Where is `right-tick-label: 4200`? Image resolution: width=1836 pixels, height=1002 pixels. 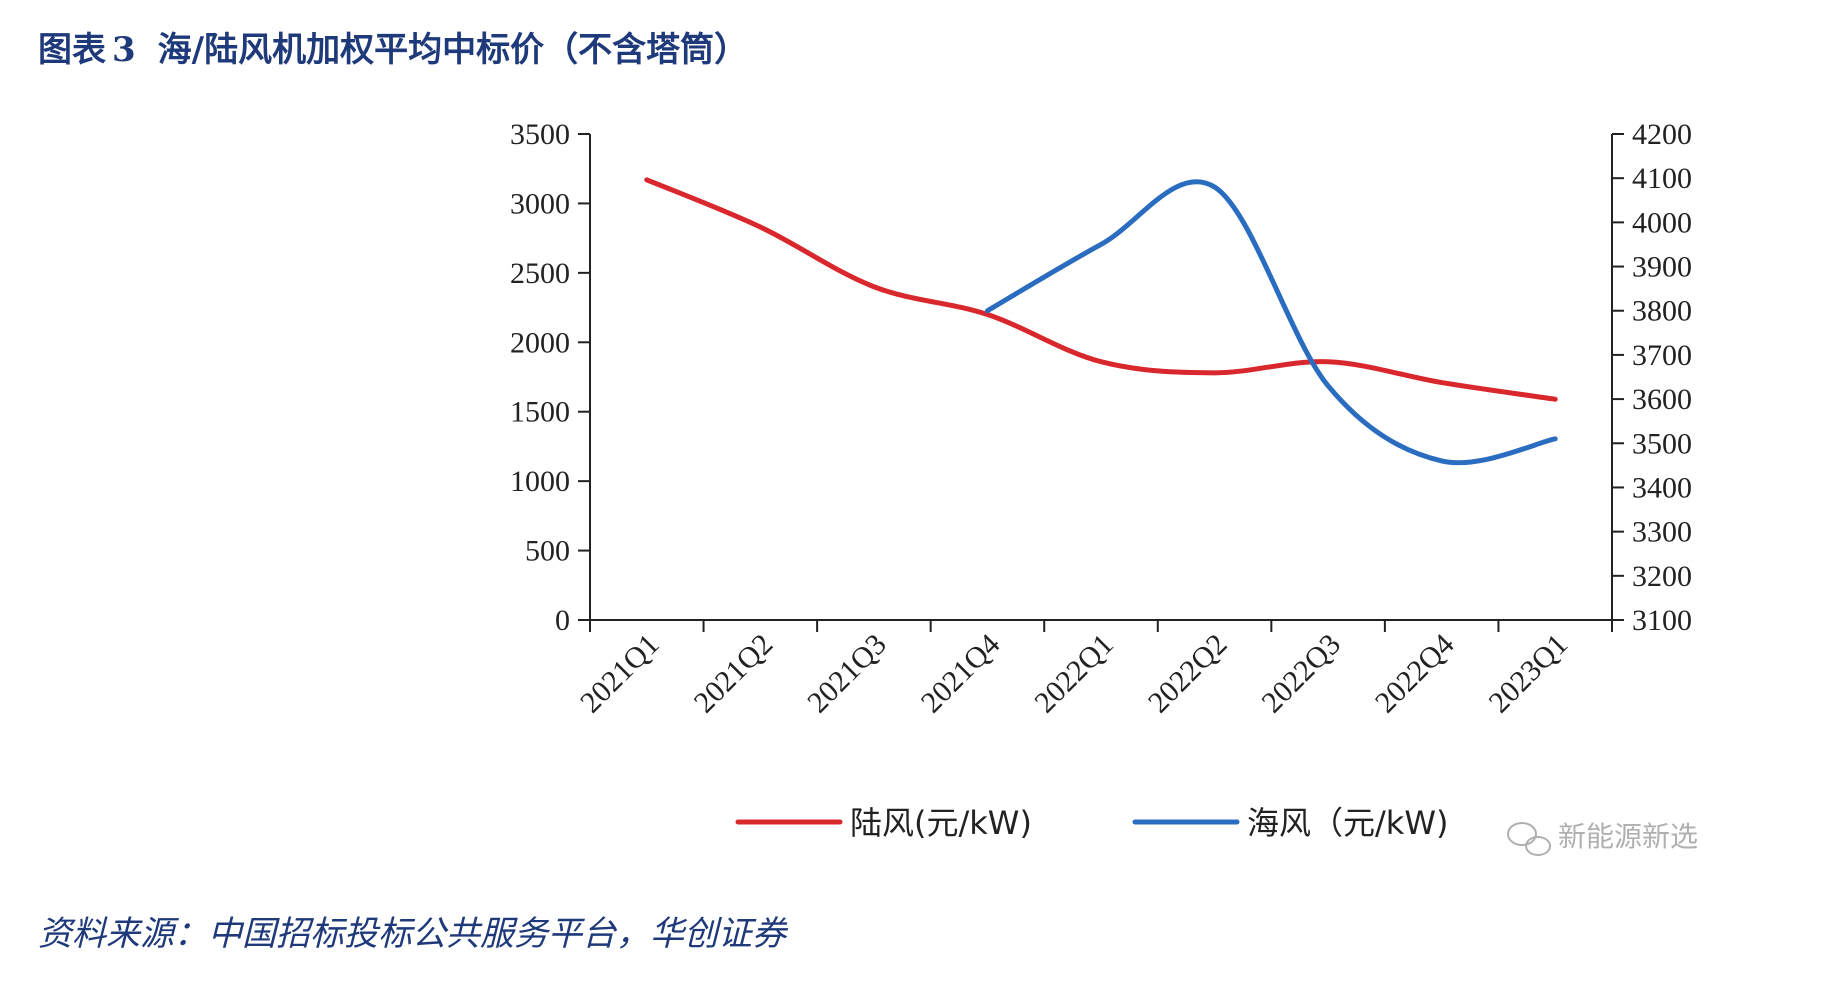 right-tick-label: 4200 is located at coordinates (1662, 134).